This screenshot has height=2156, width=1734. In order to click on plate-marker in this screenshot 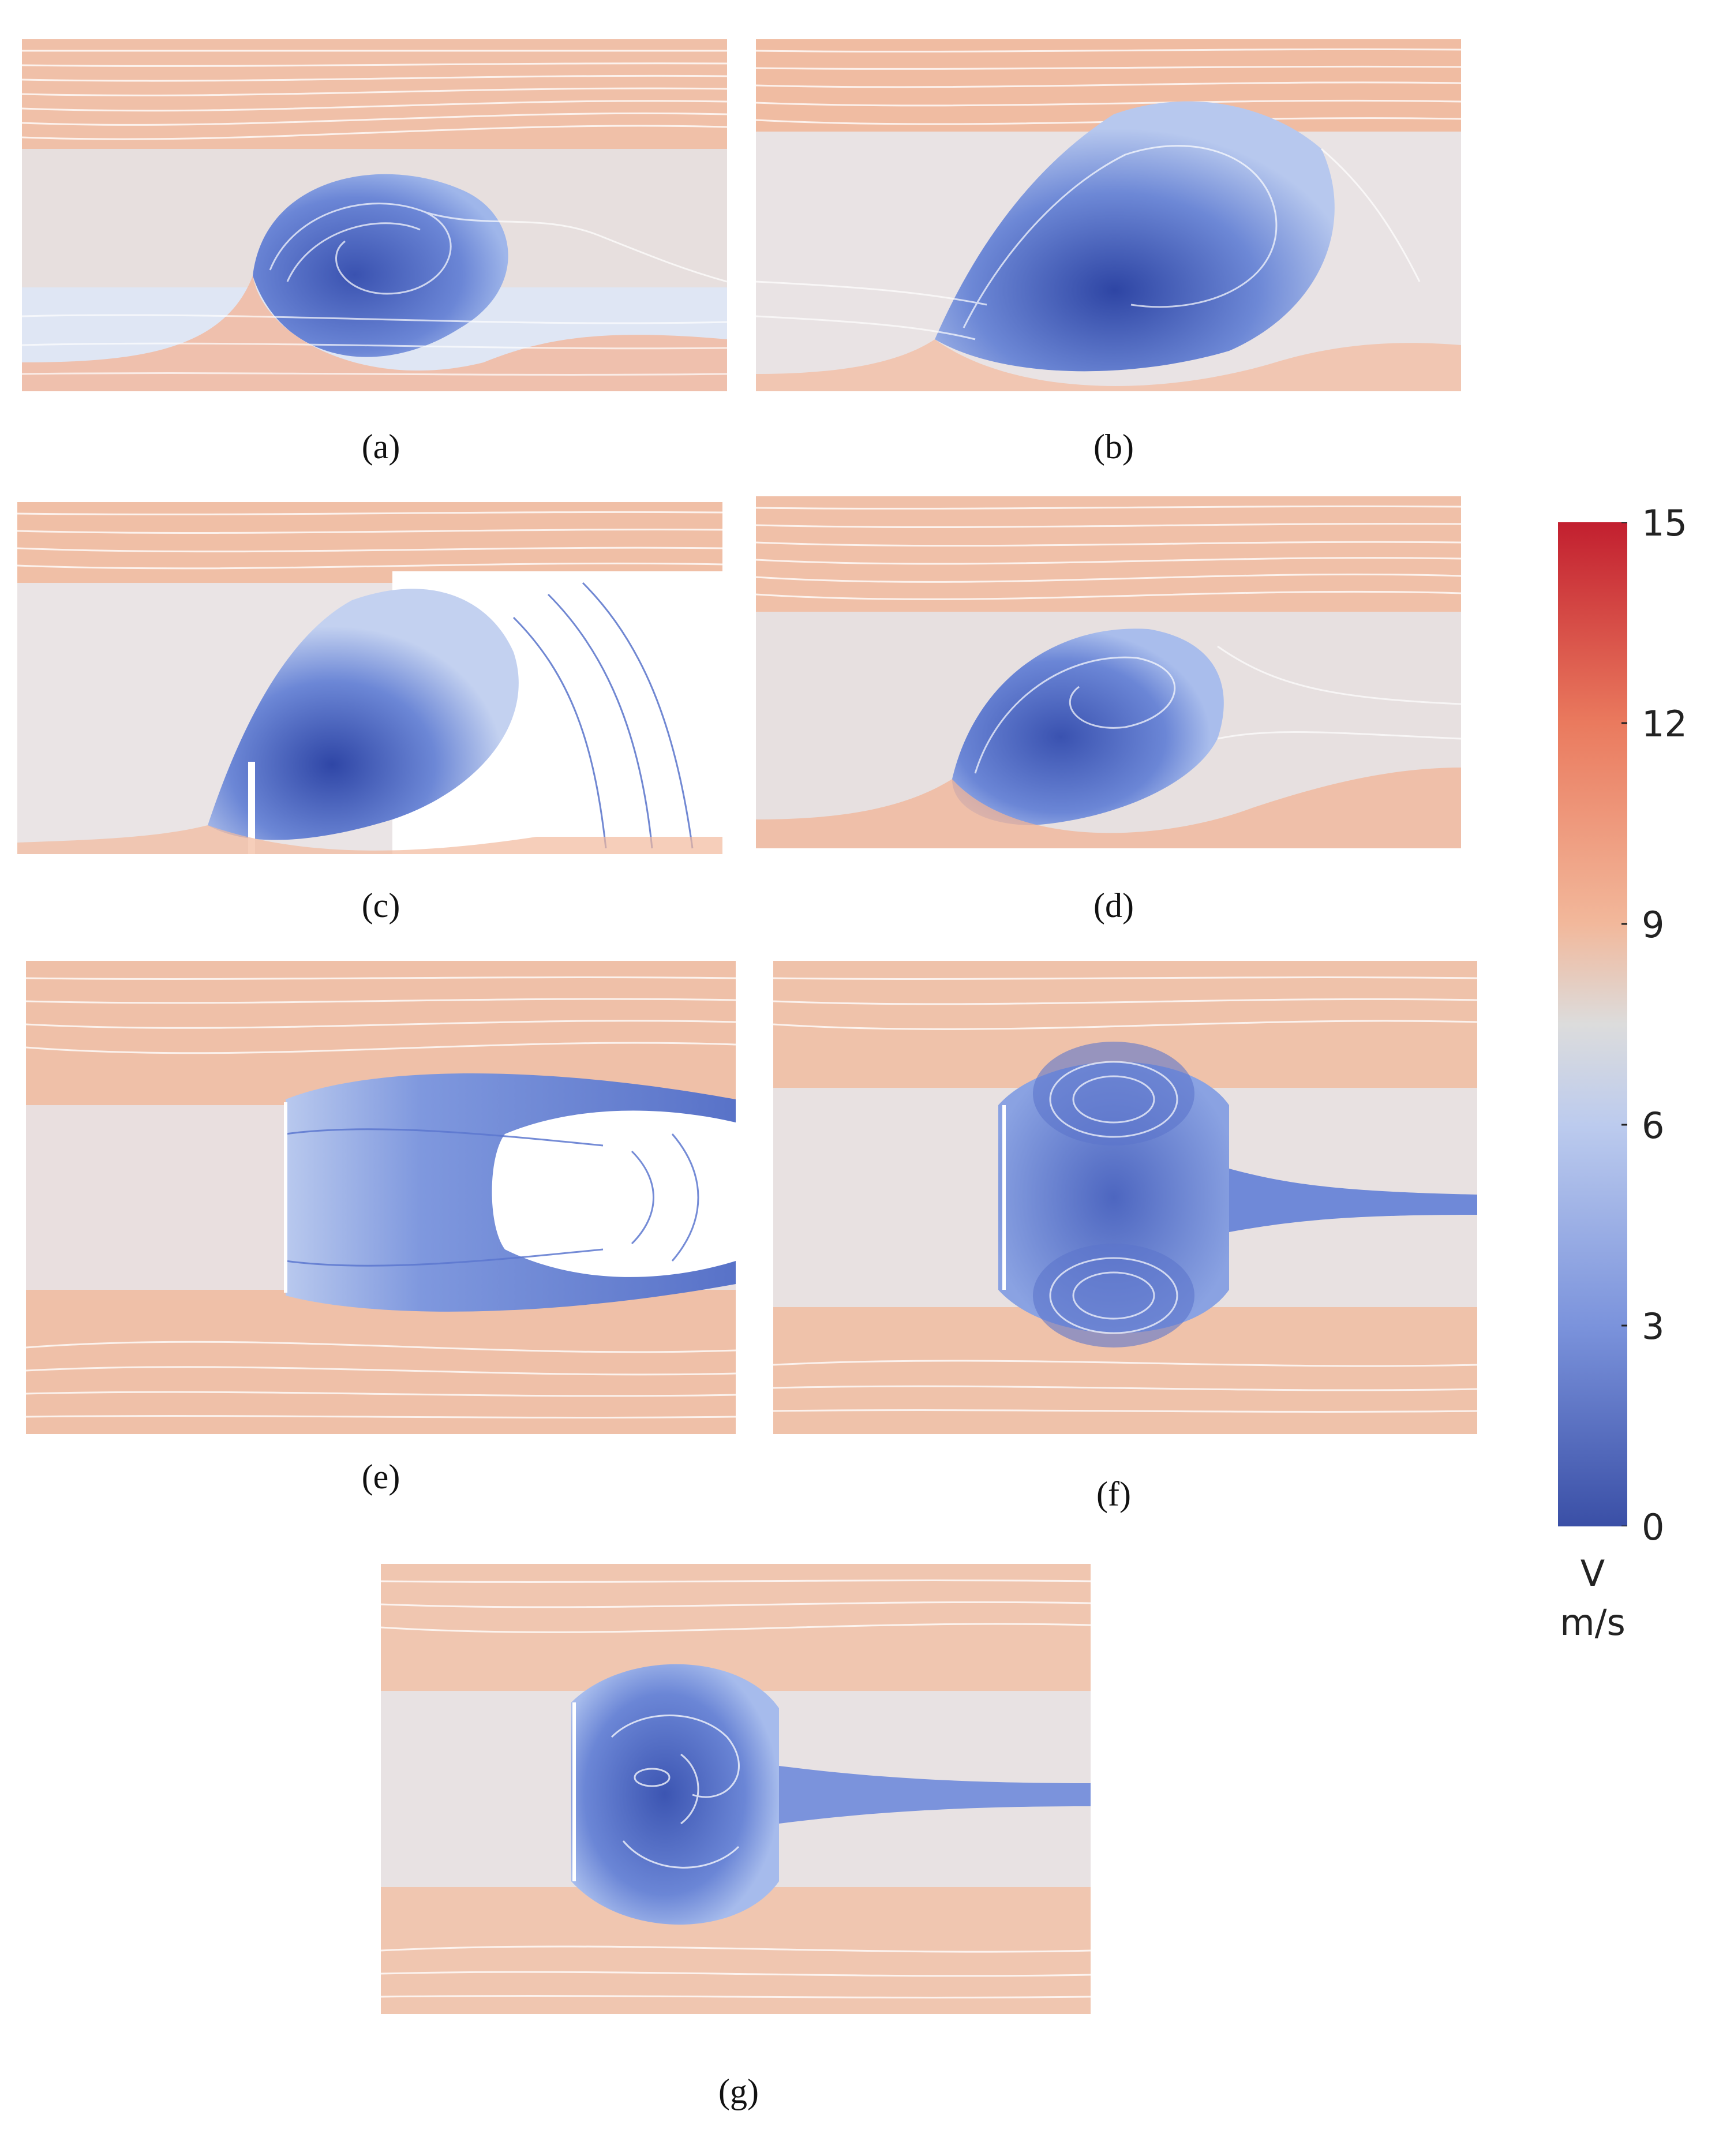, I will do `click(251, 808)`.